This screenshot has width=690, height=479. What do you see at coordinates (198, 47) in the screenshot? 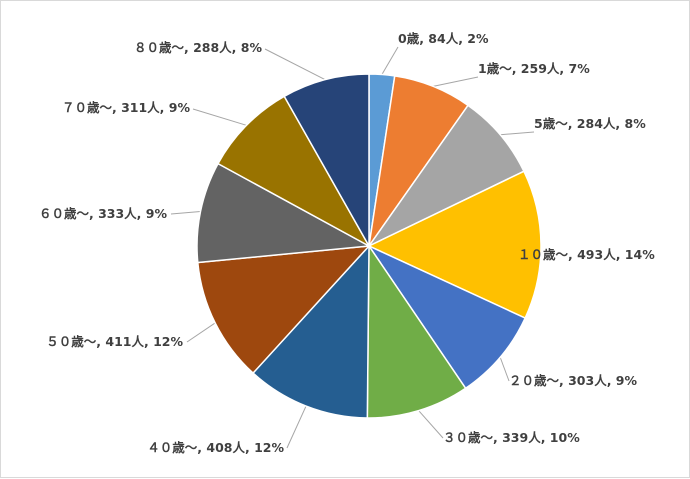
I see `slice-label: ８０歳～, 288人, 8%` at bounding box center [198, 47].